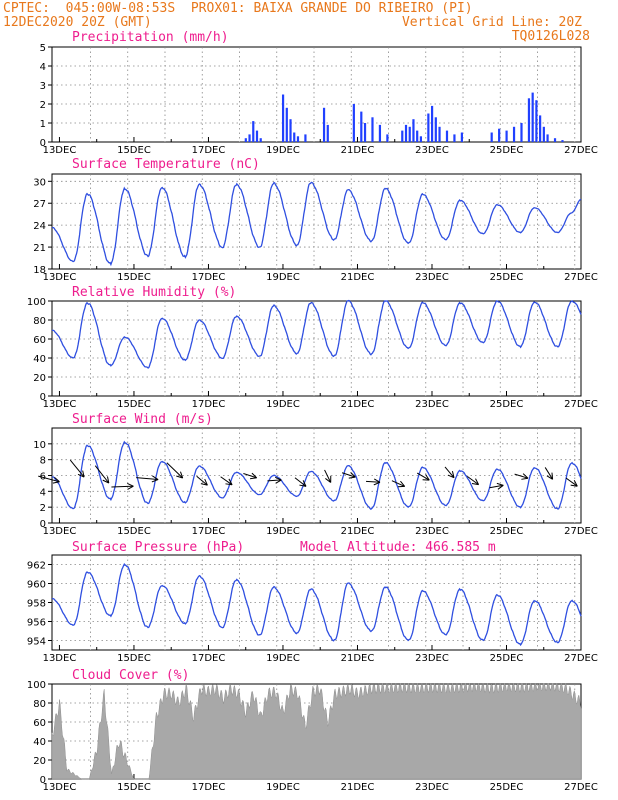  What do you see at coordinates (36, 604) in the screenshot?
I see `y-tick-label: 958` at bounding box center [36, 604].